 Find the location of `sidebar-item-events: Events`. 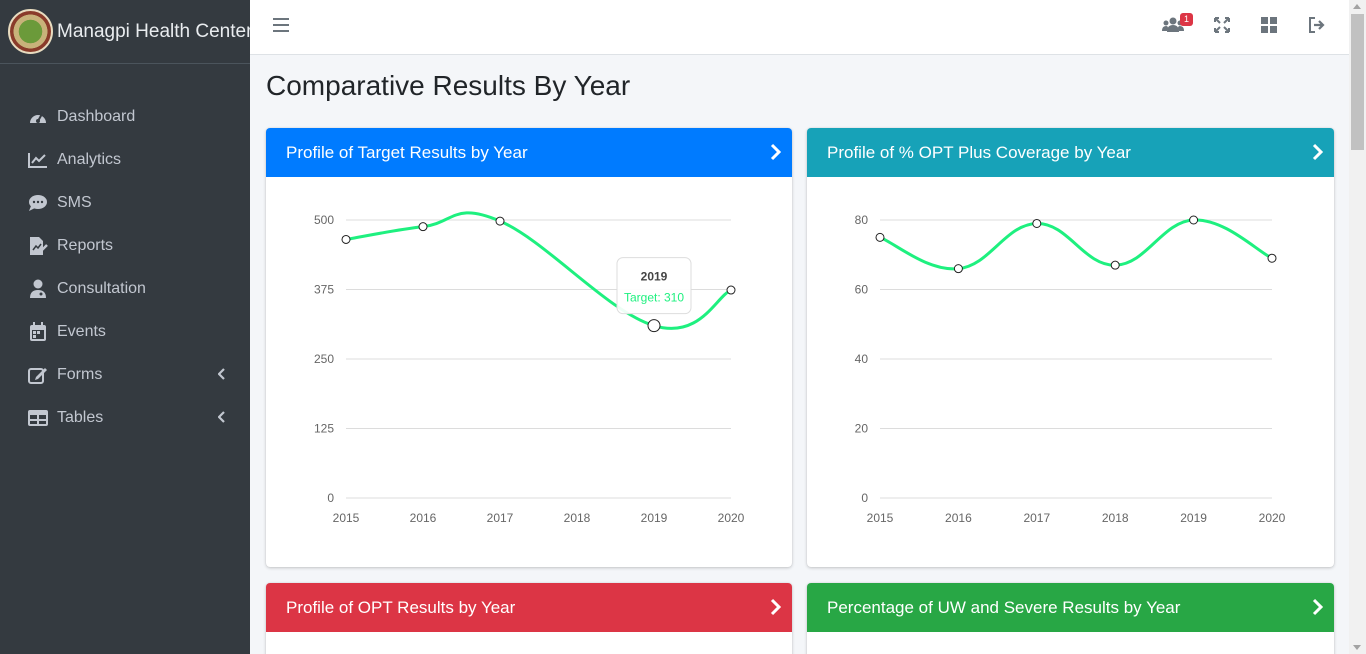

sidebar-item-events: Events is located at coordinates (125, 331).